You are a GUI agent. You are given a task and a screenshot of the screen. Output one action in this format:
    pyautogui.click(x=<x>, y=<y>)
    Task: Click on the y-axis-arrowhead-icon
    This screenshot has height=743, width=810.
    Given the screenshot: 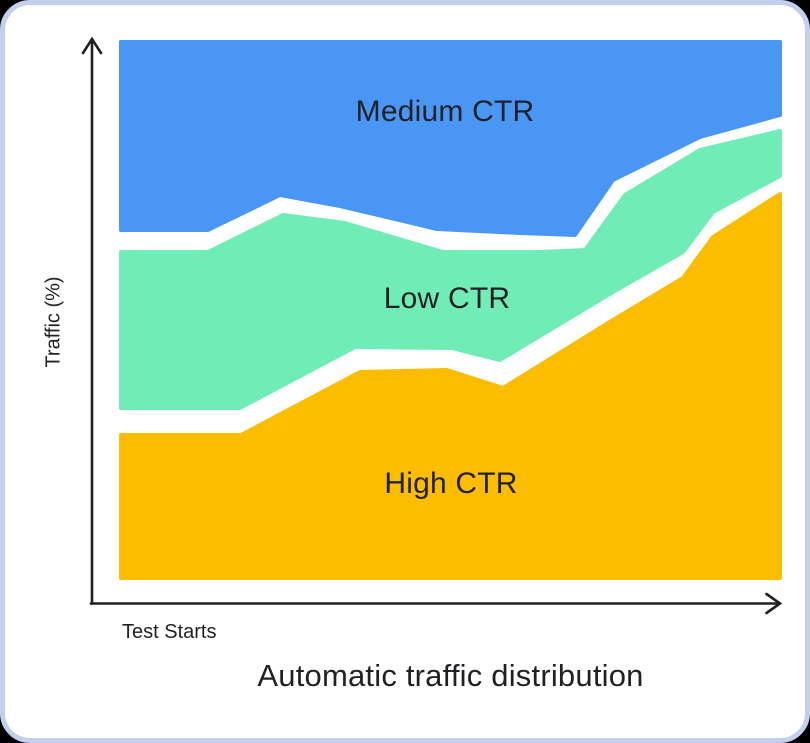 What is the action you would take?
    pyautogui.click(x=92, y=45)
    